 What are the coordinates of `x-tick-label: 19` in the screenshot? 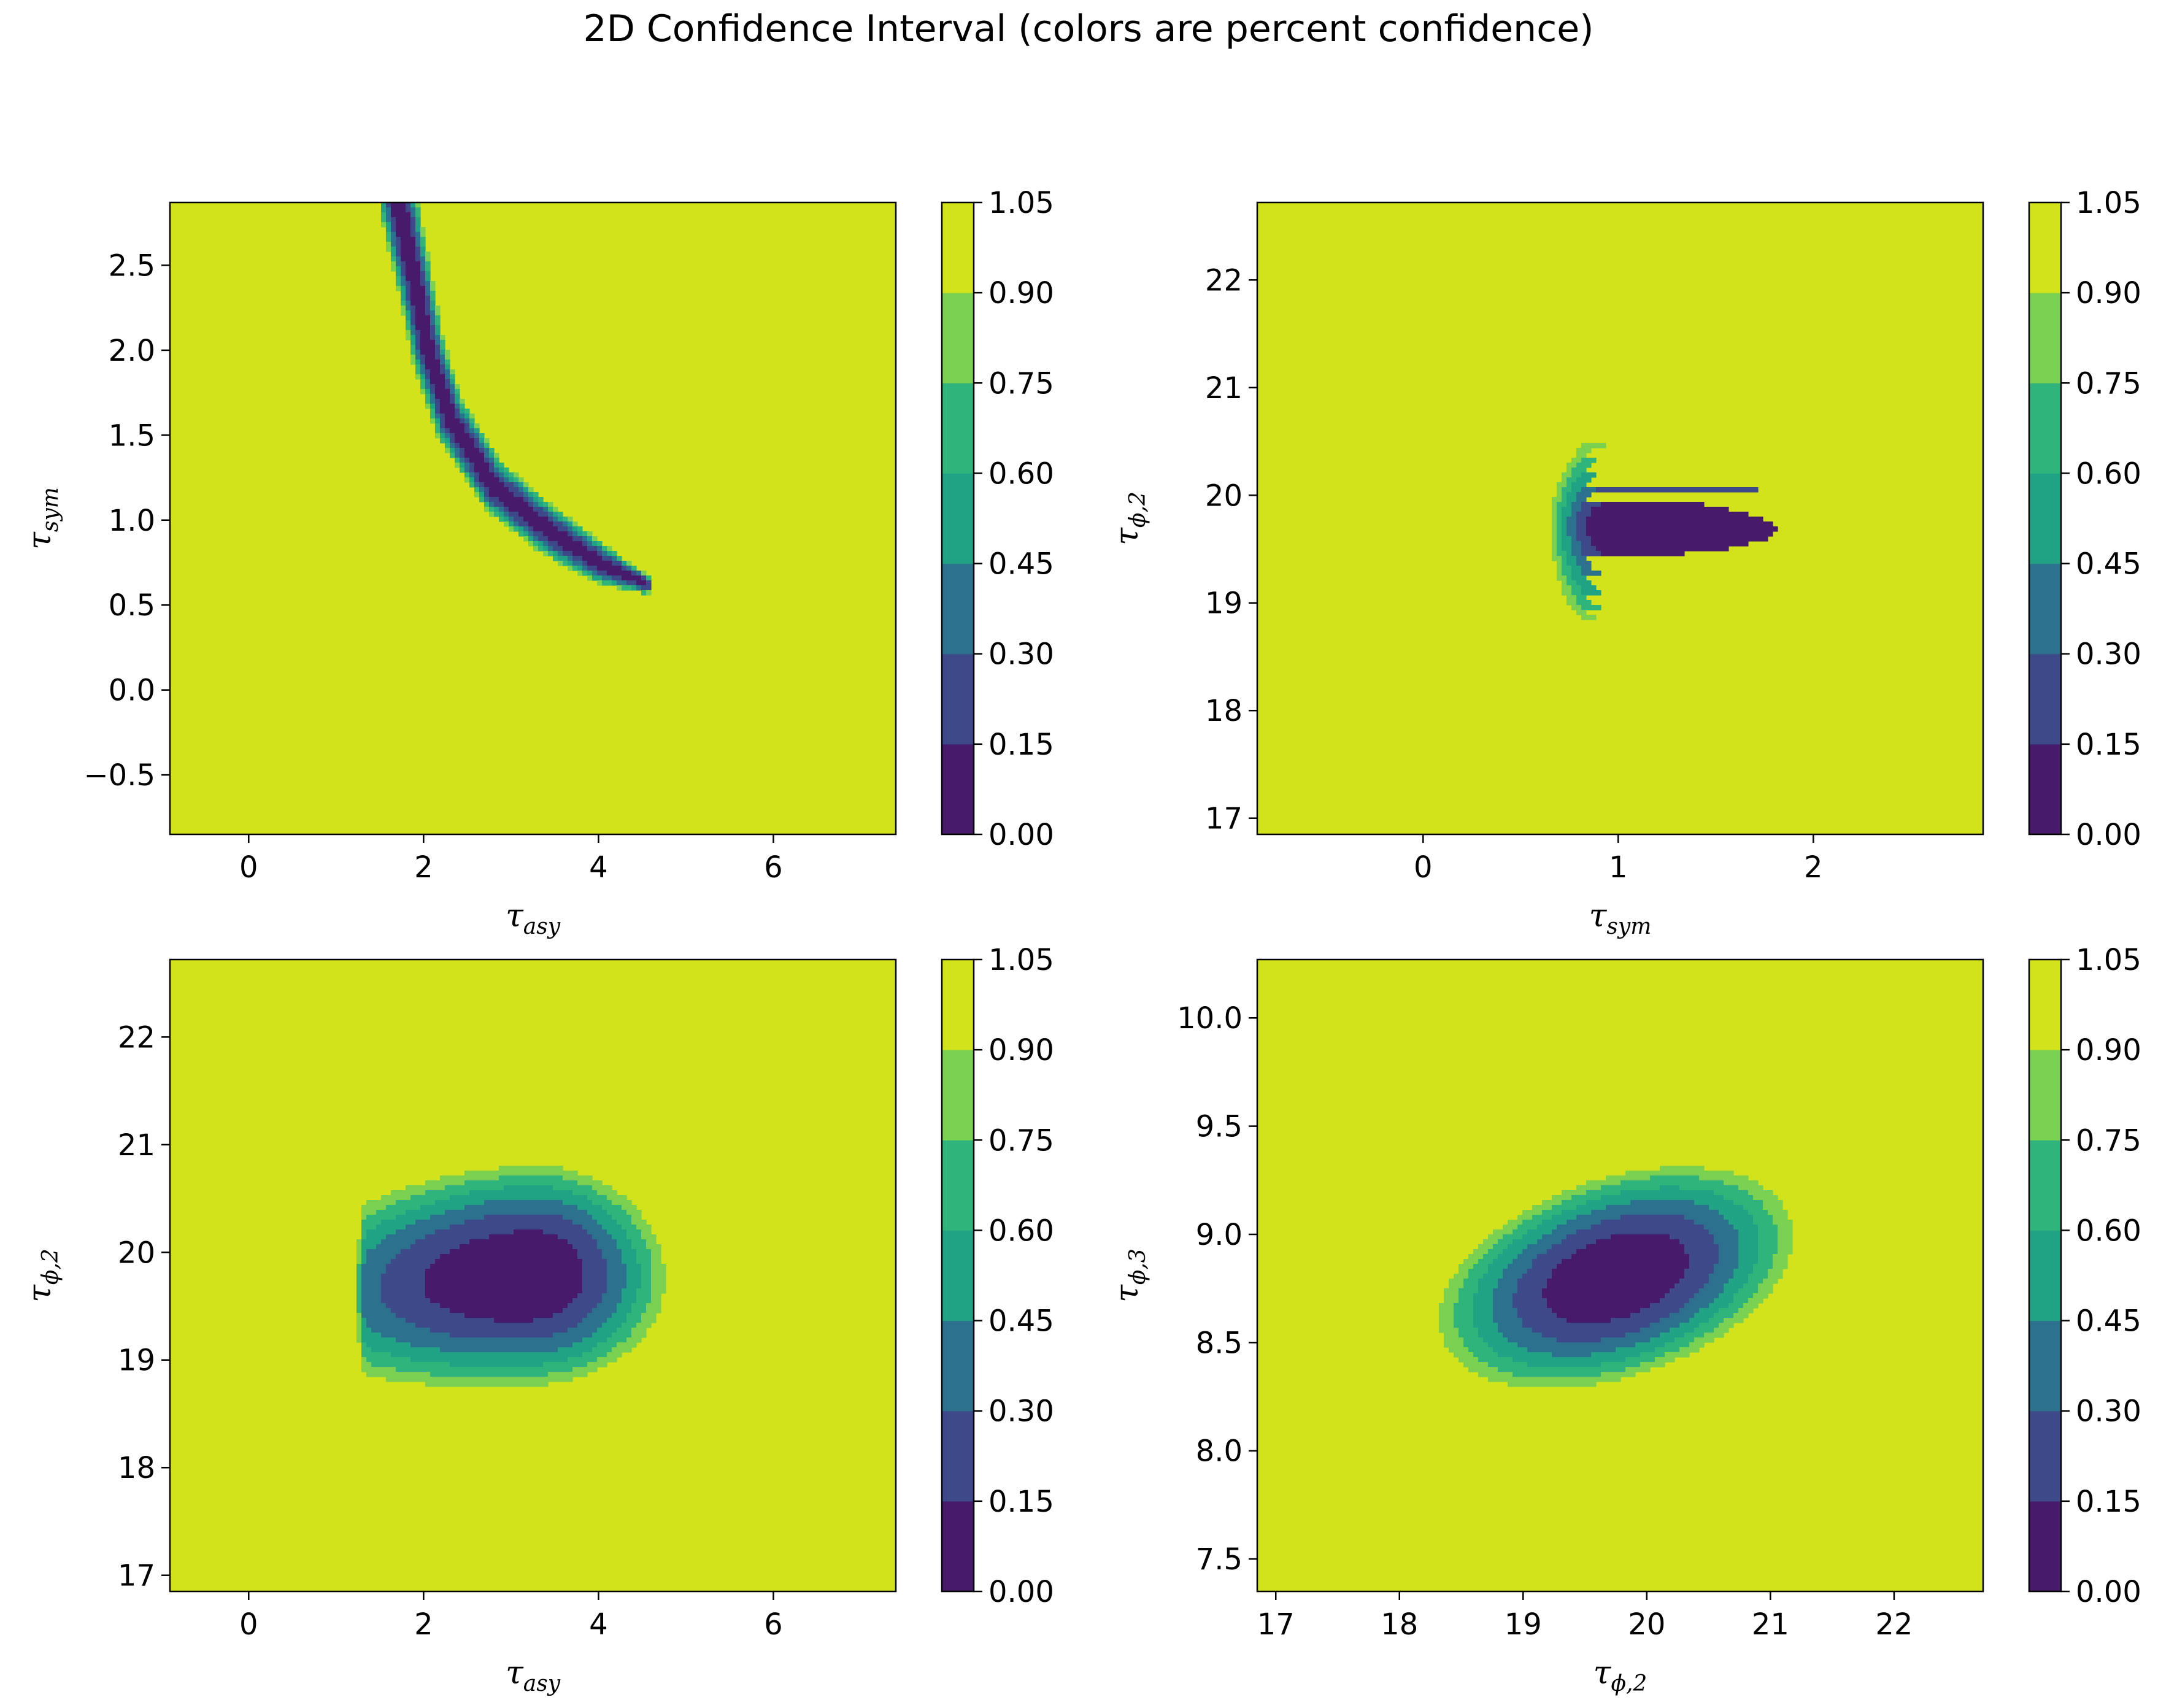 It's located at (1523, 1624).